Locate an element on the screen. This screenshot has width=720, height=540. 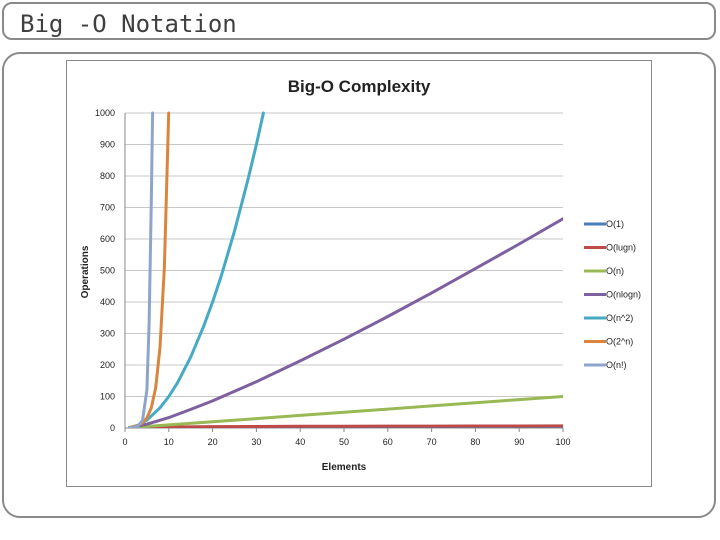
y-tick-label: 100 is located at coordinates (107, 397).